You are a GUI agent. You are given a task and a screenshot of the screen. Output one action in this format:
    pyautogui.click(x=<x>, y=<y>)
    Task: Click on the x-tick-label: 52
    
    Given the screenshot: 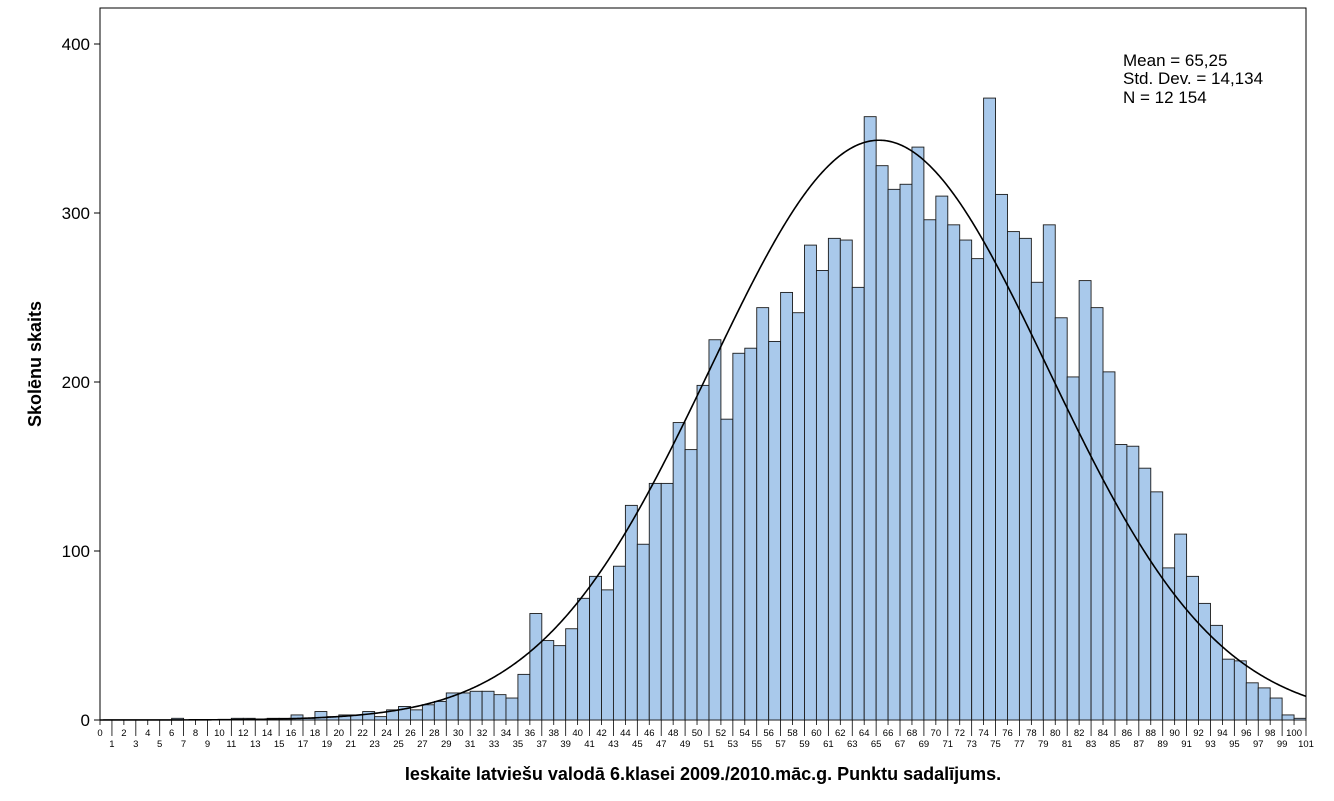 What is the action you would take?
    pyautogui.click(x=721, y=733)
    